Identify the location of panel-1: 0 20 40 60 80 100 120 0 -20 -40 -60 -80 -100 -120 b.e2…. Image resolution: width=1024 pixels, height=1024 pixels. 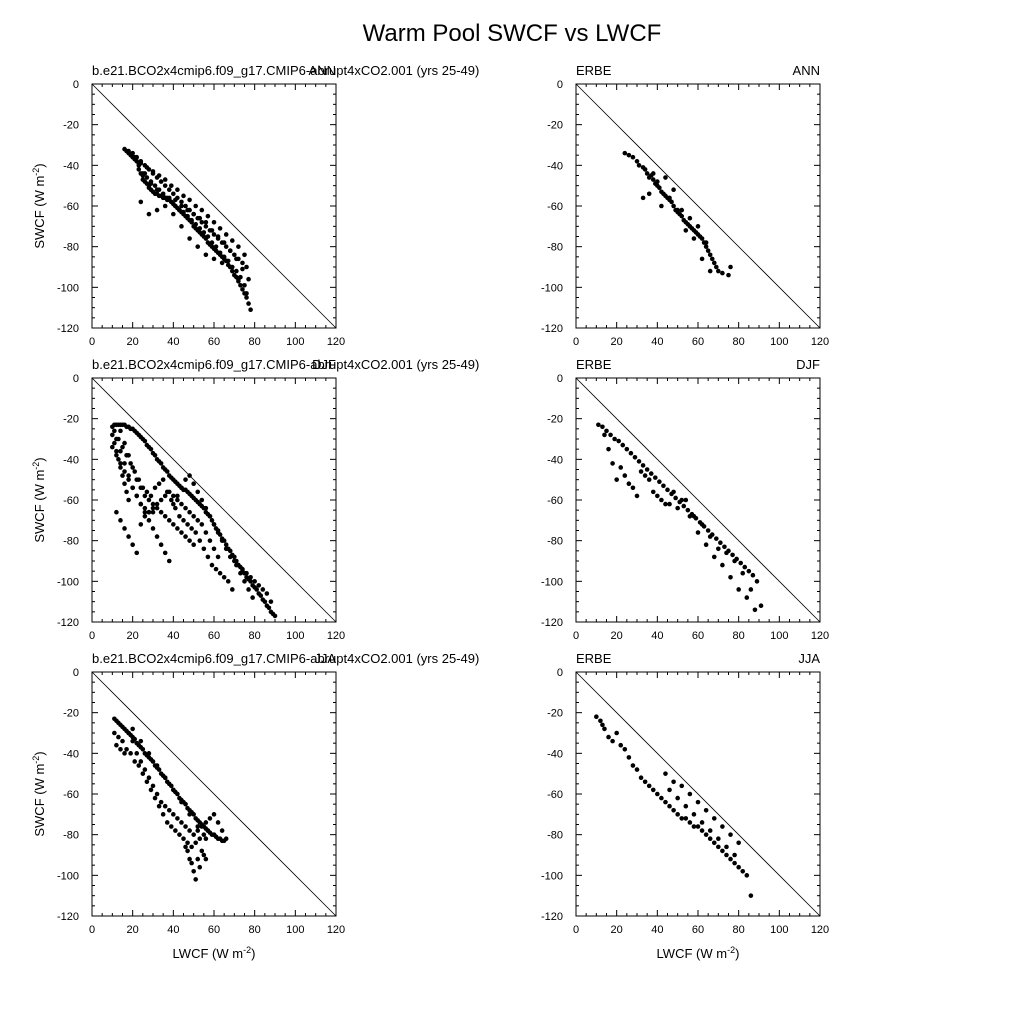
(255, 205).